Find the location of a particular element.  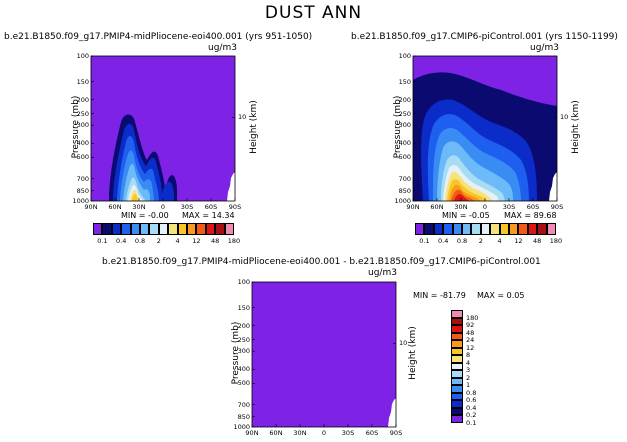

panel-1-colorbar-label: 12 is located at coordinates (196, 241).